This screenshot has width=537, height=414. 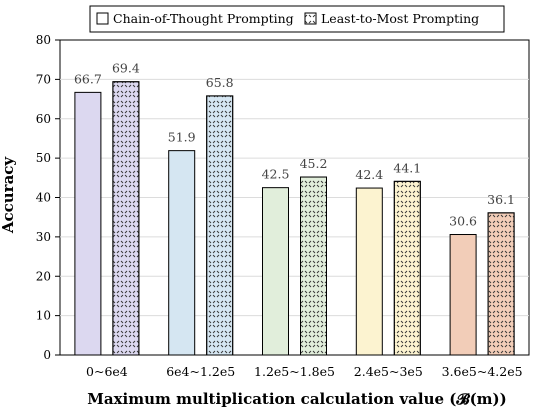 What do you see at coordinates (203, 18) in the screenshot?
I see `legend-label-chain-of-thought: Chain-of-Thought Prompting` at bounding box center [203, 18].